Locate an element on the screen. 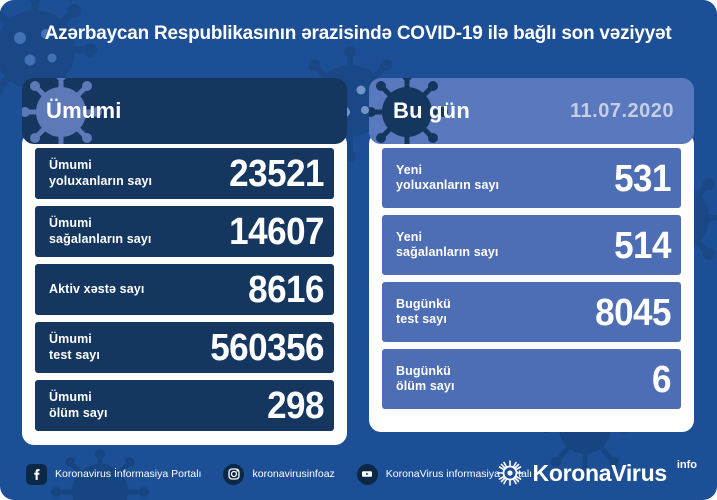 This screenshot has width=717, height=500. youtube-icon is located at coordinates (367, 474).